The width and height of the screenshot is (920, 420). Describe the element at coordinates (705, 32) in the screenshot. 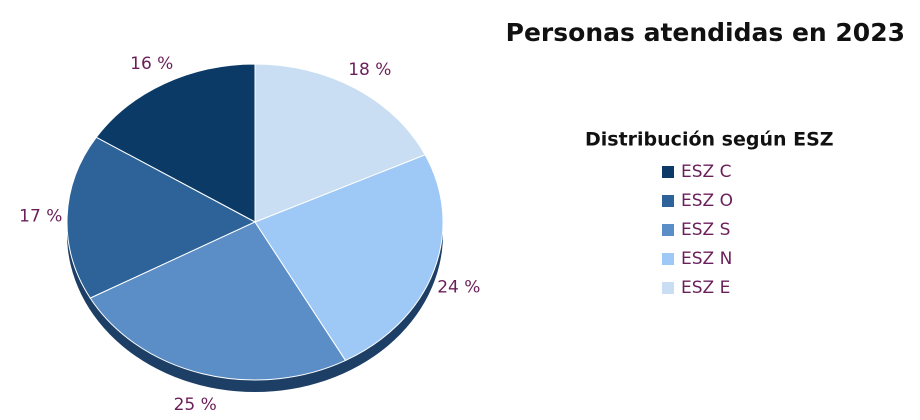

I see `chart-title: Personas atendidas en 2023` at that location.